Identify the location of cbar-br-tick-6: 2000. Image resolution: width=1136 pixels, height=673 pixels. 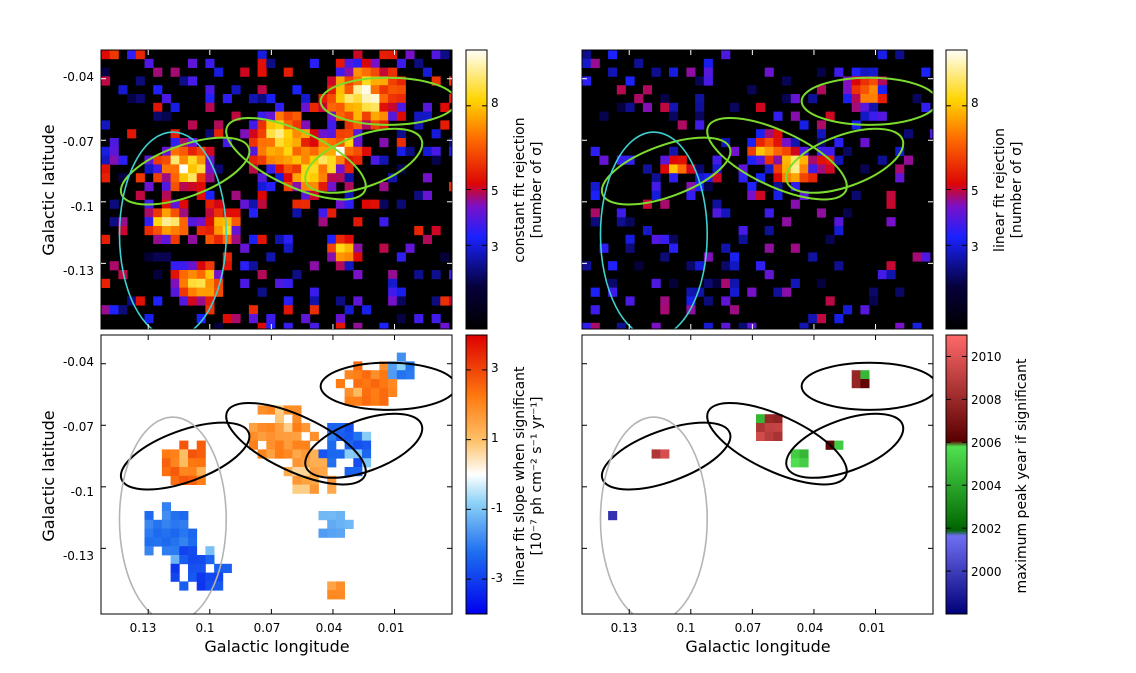
(986, 572).